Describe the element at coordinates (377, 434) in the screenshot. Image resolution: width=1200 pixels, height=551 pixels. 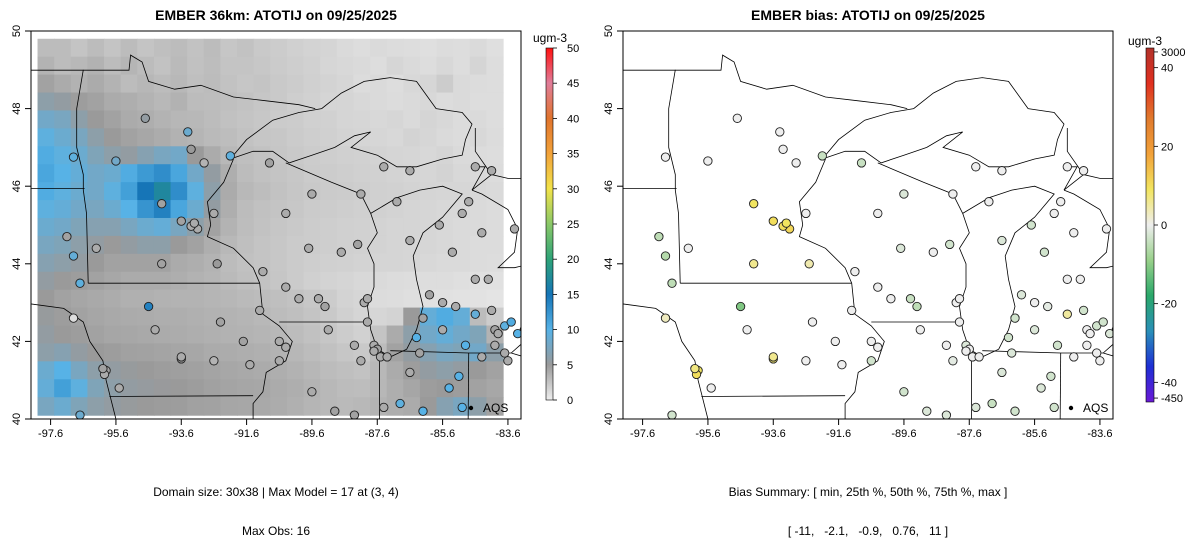
I see `x-tick-label: -87.6` at that location.